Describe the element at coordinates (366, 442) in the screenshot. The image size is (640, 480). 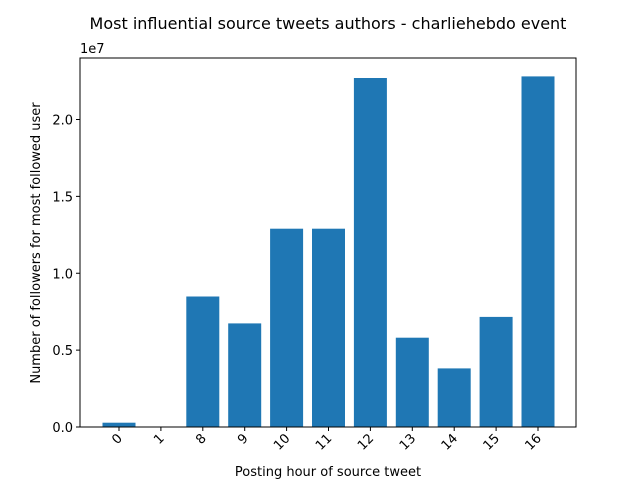
I see `x-tick-label: 12` at that location.